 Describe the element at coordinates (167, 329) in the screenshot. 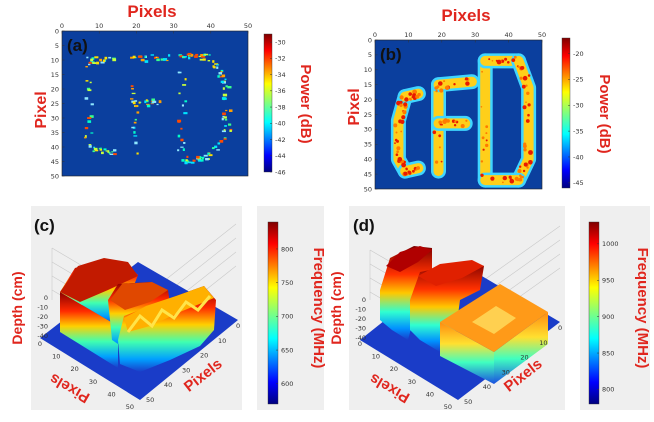

I see `panel-c-letter-d-face` at that location.